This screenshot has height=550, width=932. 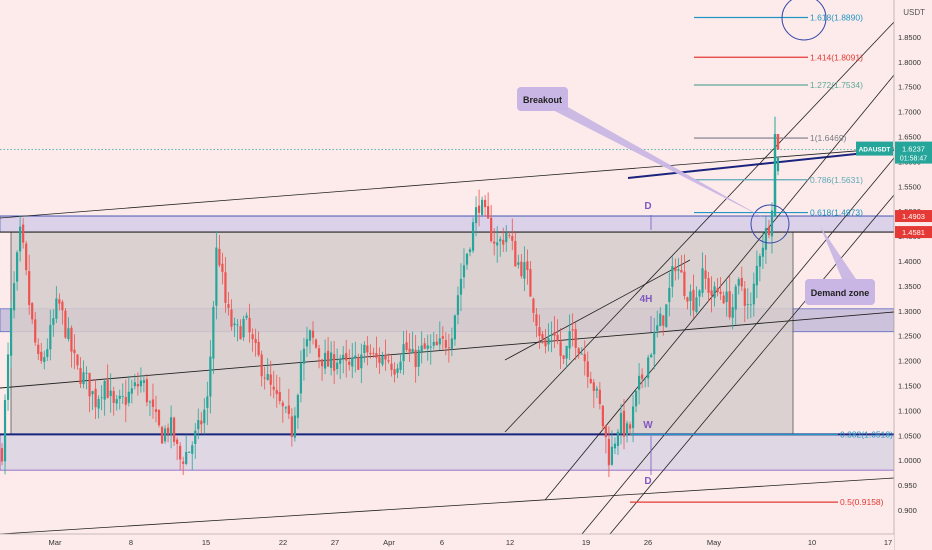 What do you see at coordinates (909, 286) in the screenshot?
I see `price-tick-label: 1.3500` at bounding box center [909, 286].